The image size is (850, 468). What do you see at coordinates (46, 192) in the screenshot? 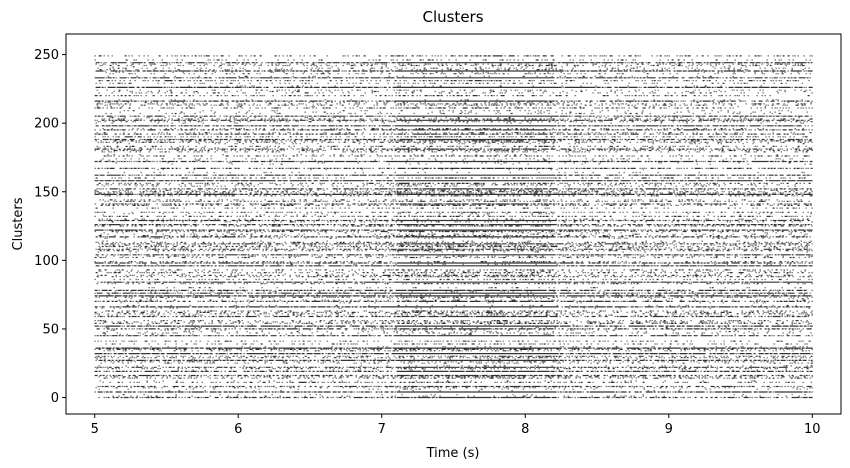
I see `y-tick-label: 150` at bounding box center [46, 192].